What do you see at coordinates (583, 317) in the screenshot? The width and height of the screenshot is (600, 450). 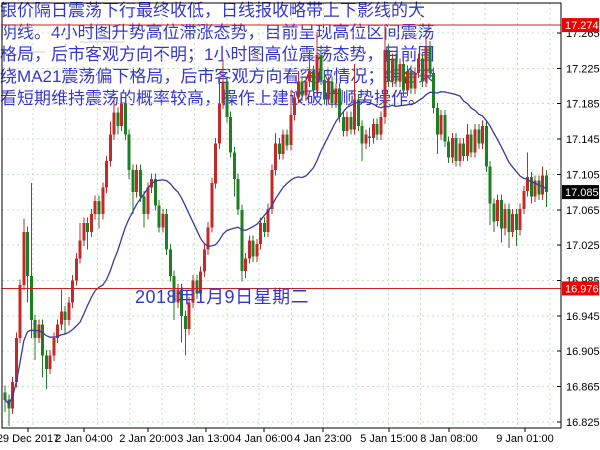 I see `y-axis-label: 16.945` at bounding box center [583, 317].